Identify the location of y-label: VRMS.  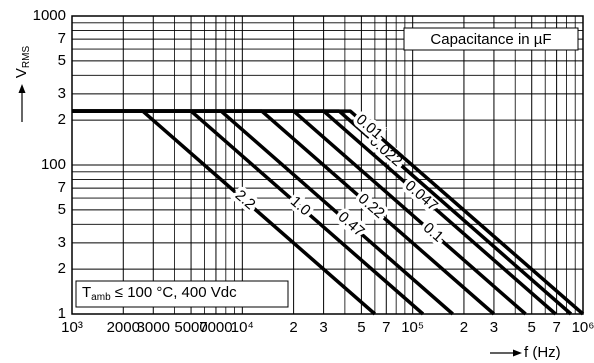
(22, 62).